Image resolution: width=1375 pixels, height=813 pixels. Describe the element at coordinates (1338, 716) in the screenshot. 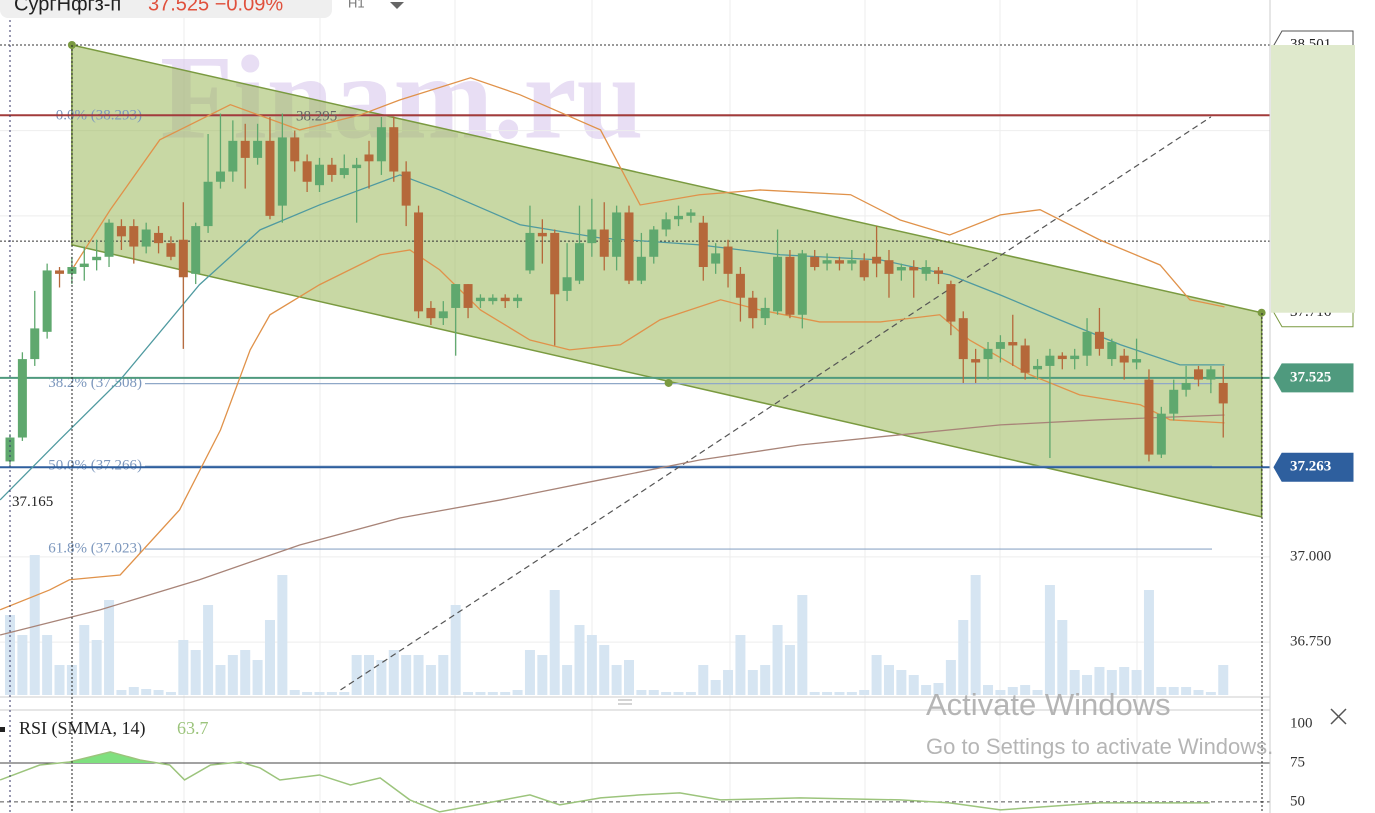

I see `close-button` at that location.